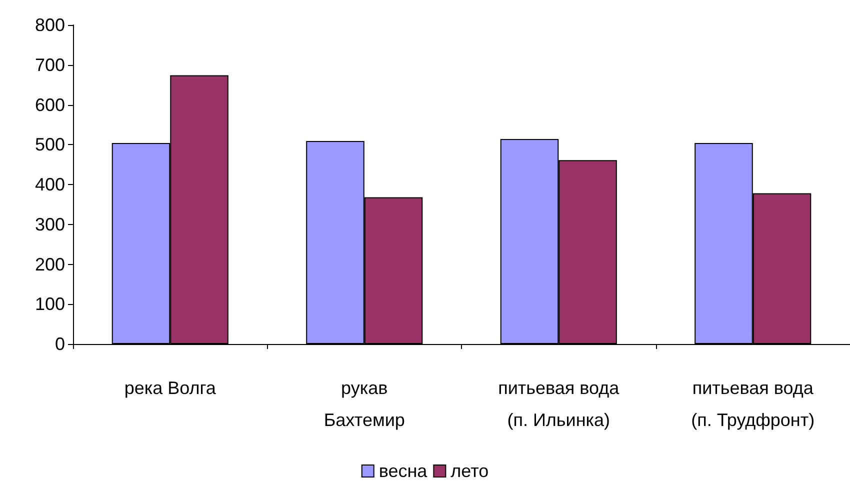 This screenshot has height=493, width=850. Describe the element at coordinates (49, 304) in the screenshot. I see `y-tick-label: 100` at that location.